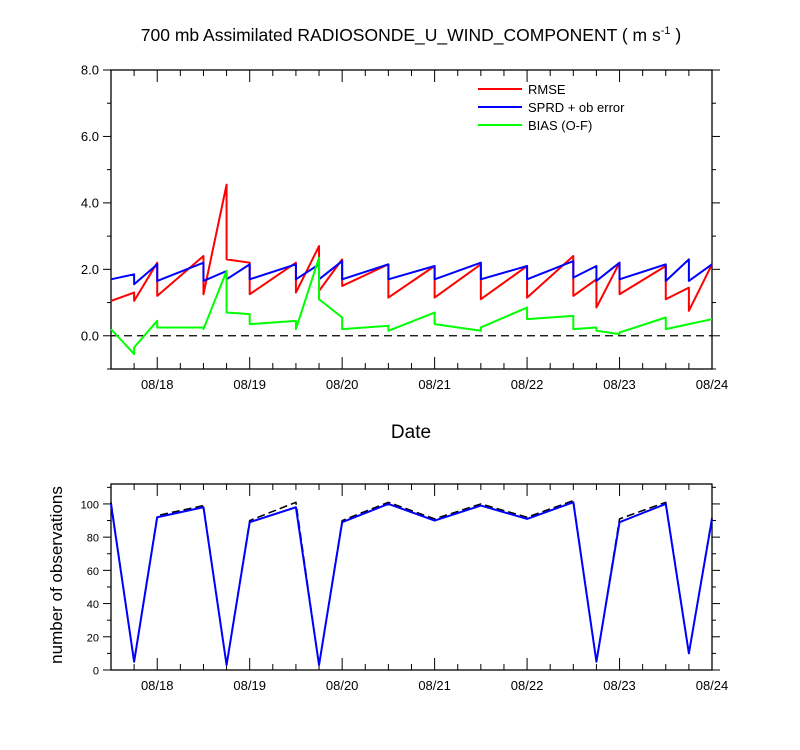 Image resolution: width=800 pixels, height=750 pixels. What do you see at coordinates (90, 269) in the screenshot?
I see `top-y-tick-label: 2.0` at bounding box center [90, 269].